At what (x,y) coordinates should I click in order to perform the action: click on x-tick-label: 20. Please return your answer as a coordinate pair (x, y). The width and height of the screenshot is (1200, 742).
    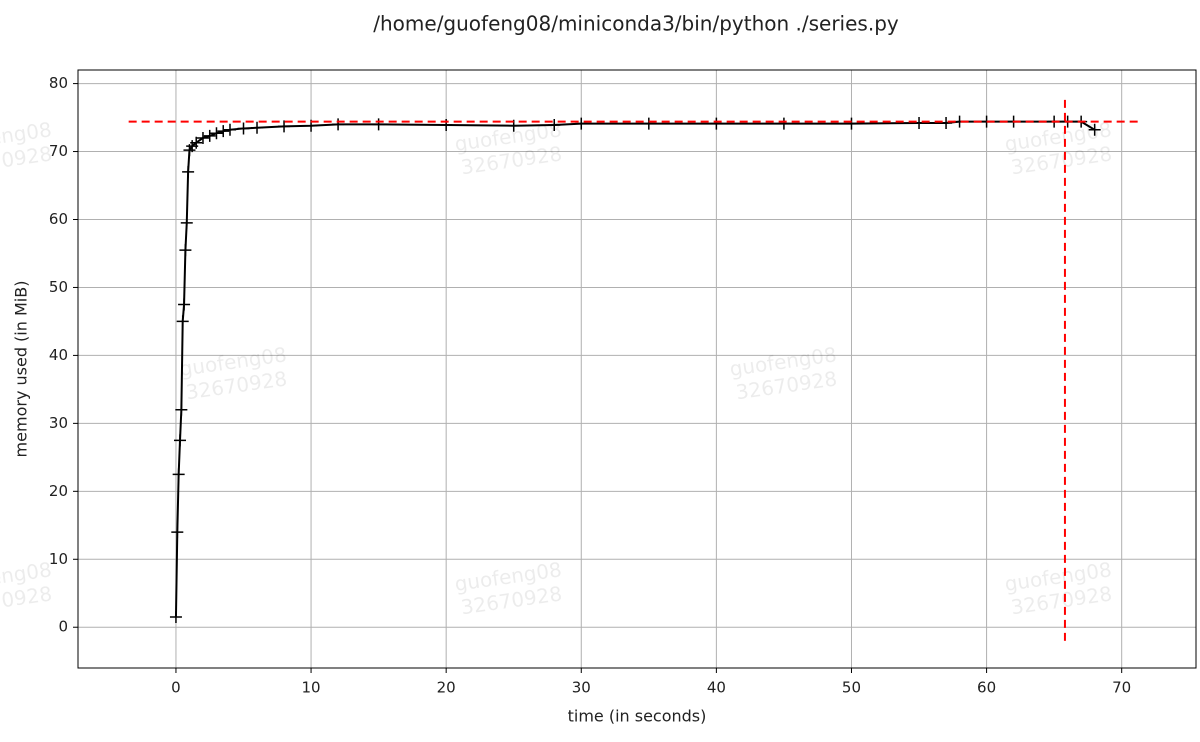
    Looking at the image, I should click on (446, 688).